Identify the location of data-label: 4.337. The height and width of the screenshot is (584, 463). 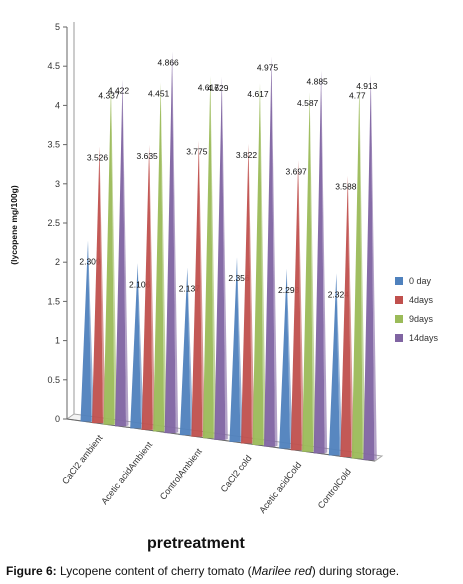
(109, 96).